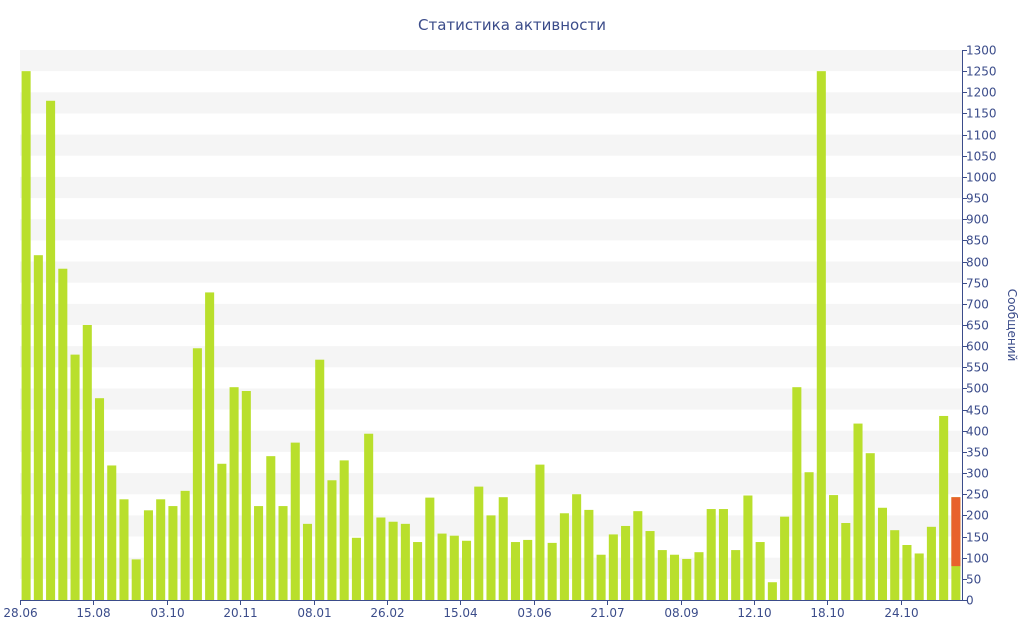  I want to click on x-tick-label: 15.08, so click(93, 613).